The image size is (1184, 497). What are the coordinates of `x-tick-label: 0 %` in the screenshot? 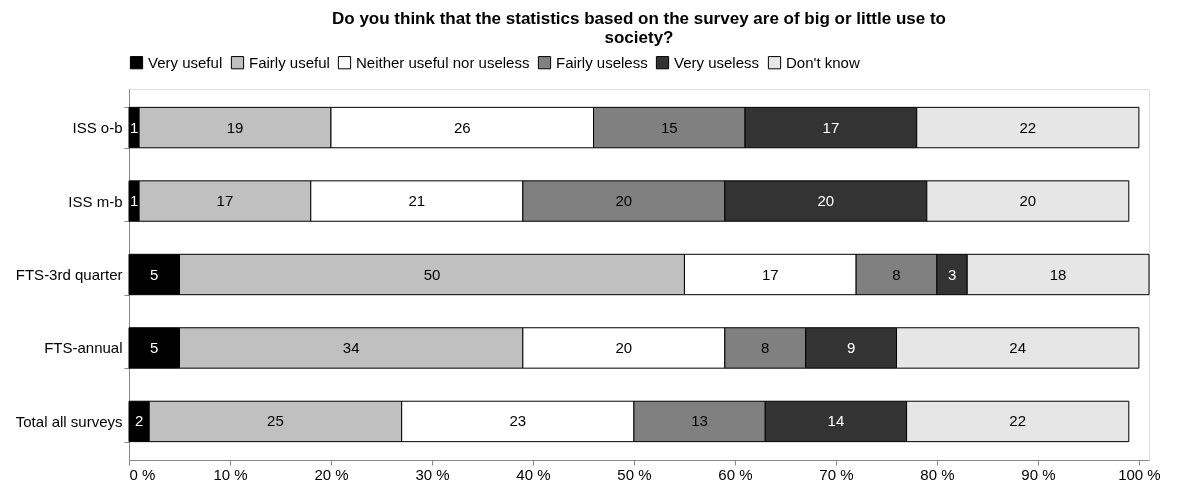 It's located at (142, 474).